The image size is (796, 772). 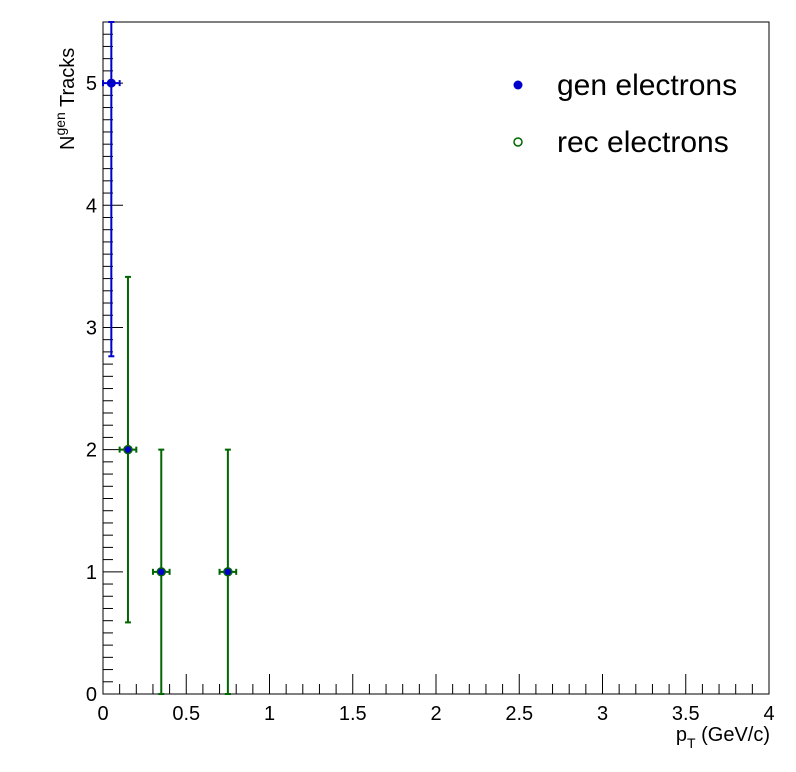 I want to click on legend: gen electrons rec electrons, so click(x=625, y=114).